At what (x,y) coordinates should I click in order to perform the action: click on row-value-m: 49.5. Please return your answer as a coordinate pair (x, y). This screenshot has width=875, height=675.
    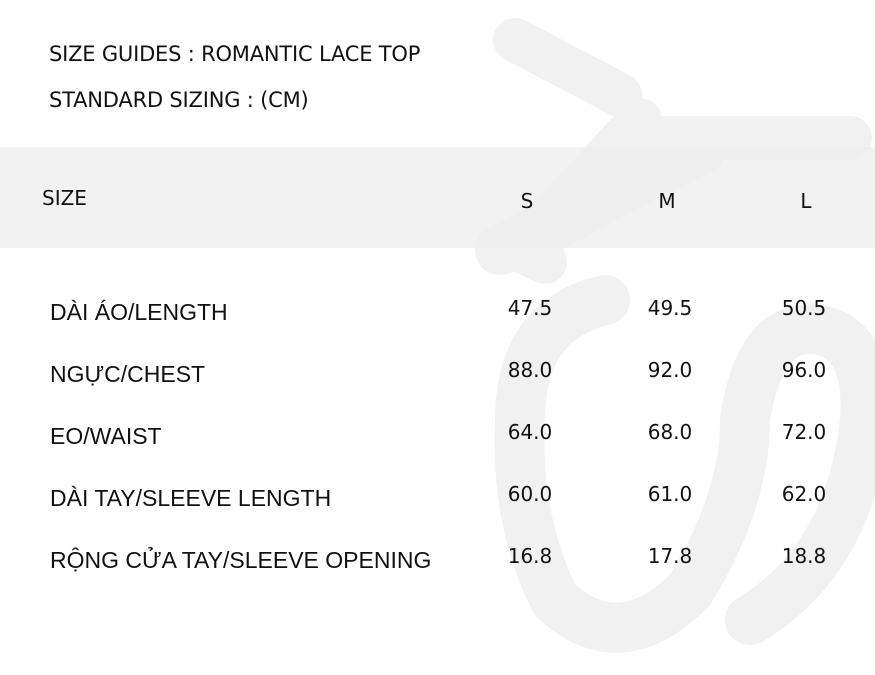
    Looking at the image, I should click on (670, 308).